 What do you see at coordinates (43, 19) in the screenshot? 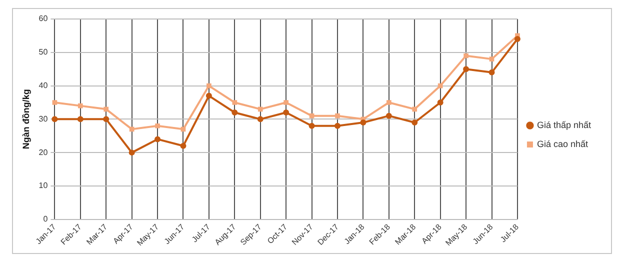
I see `y-tick-label: 60` at bounding box center [43, 19].